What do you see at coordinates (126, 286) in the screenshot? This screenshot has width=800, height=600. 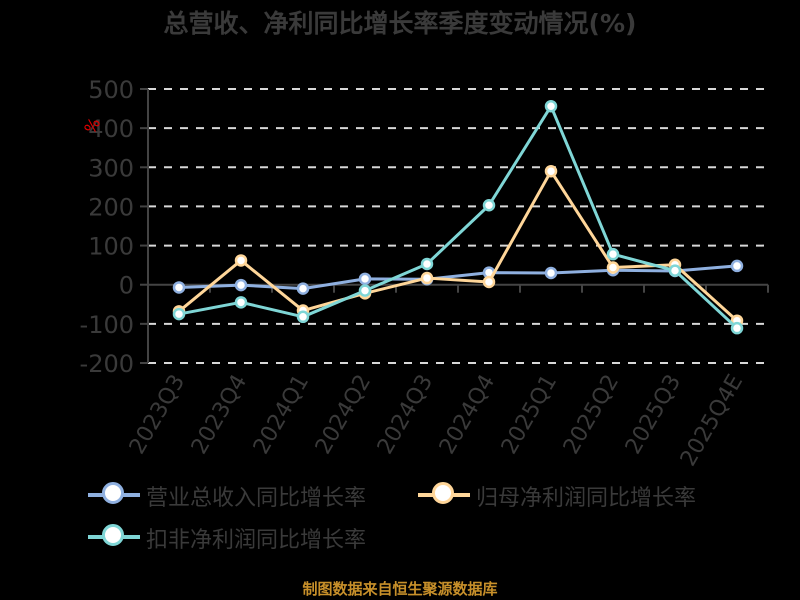 I see `y-tick-label: 0` at bounding box center [126, 286].